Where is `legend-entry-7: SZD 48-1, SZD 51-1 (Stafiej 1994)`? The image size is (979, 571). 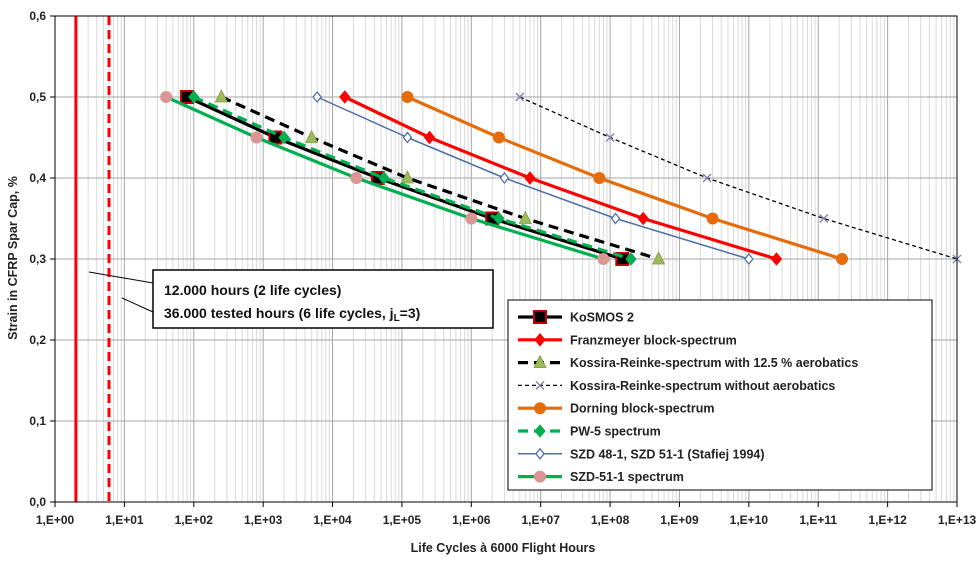
legend-entry-7: SZD 48-1, SZD 51-1 (Stafiej 1994) is located at coordinates (641, 454).